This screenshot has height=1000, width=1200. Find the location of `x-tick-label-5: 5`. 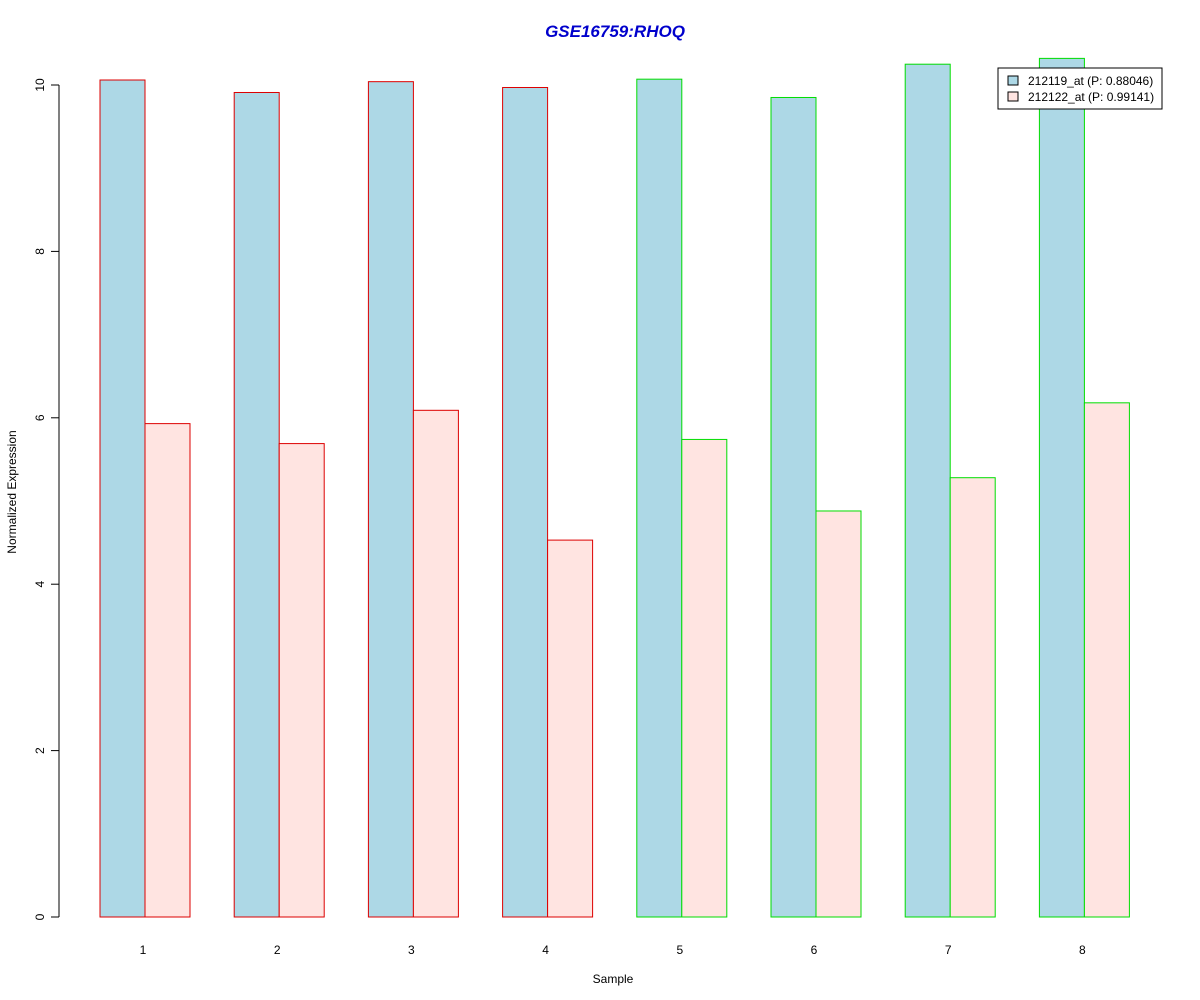

x-tick-label-5: 5 is located at coordinates (679, 950).